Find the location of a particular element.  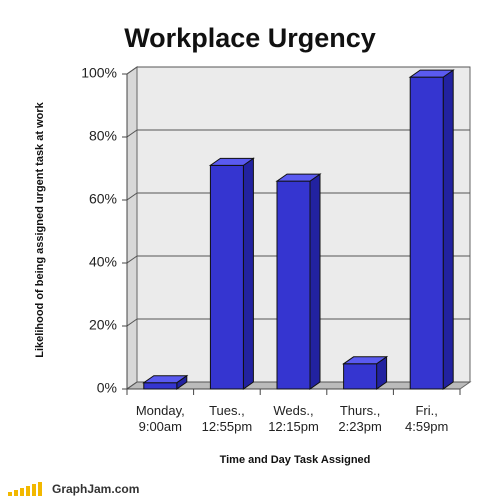

chart-title: Workplace Urgency is located at coordinates (250, 38).